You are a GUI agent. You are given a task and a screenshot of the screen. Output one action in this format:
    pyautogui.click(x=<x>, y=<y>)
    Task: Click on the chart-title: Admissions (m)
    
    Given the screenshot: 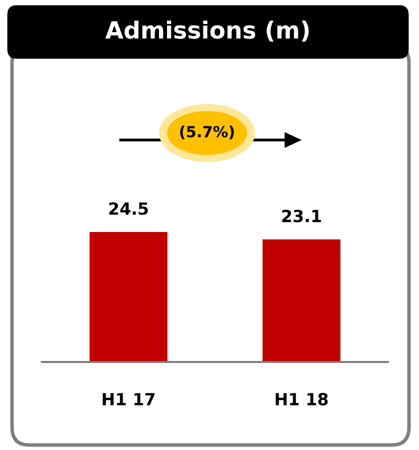 What is the action you would take?
    pyautogui.click(x=207, y=31)
    